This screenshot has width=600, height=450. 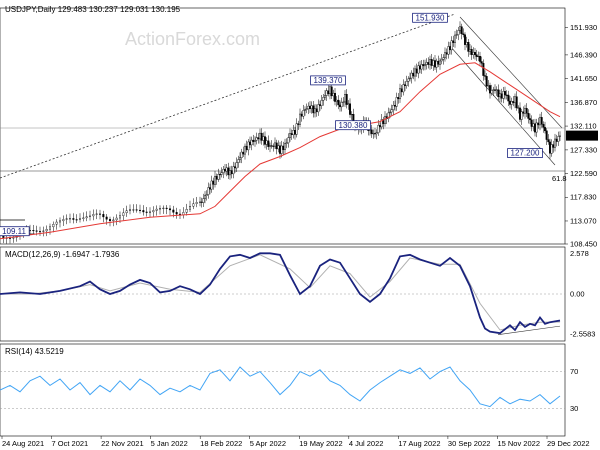 I want to click on x-tick-label: 19 May 2022, so click(x=320, y=443).